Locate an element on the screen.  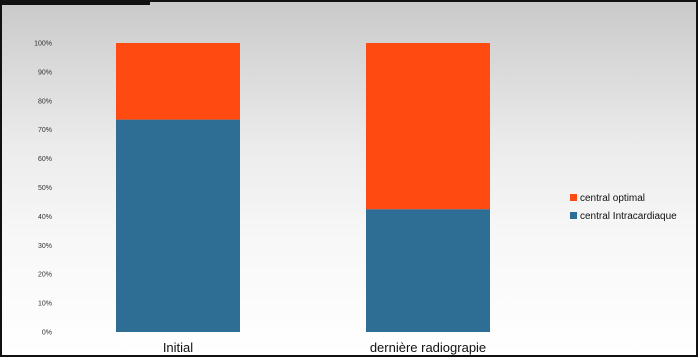
y-tick-label: 80% is located at coordinates (45, 101).